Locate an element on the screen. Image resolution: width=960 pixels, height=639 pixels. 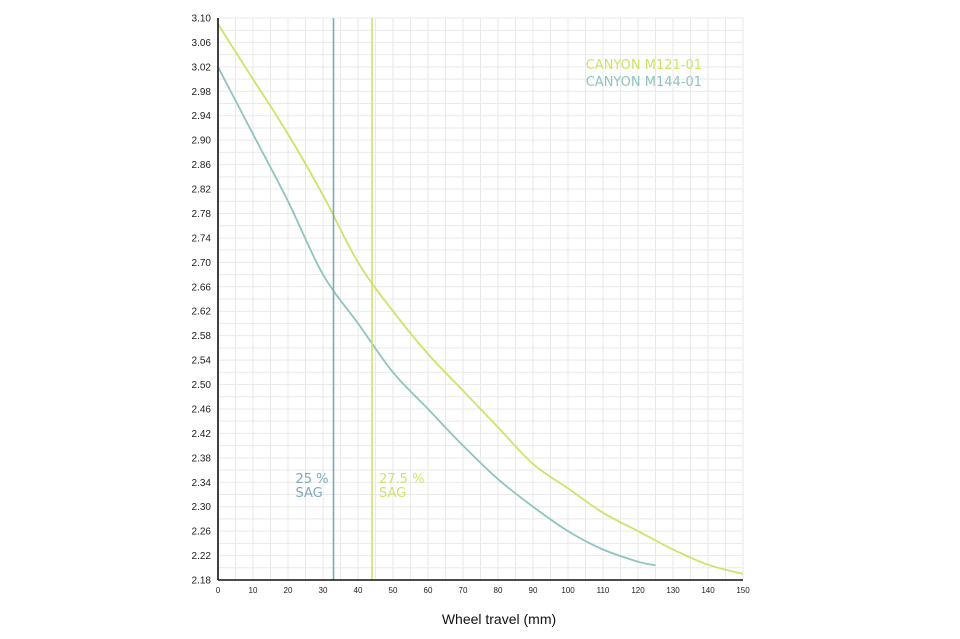
y-tick-label: 2.34 is located at coordinates (202, 483).